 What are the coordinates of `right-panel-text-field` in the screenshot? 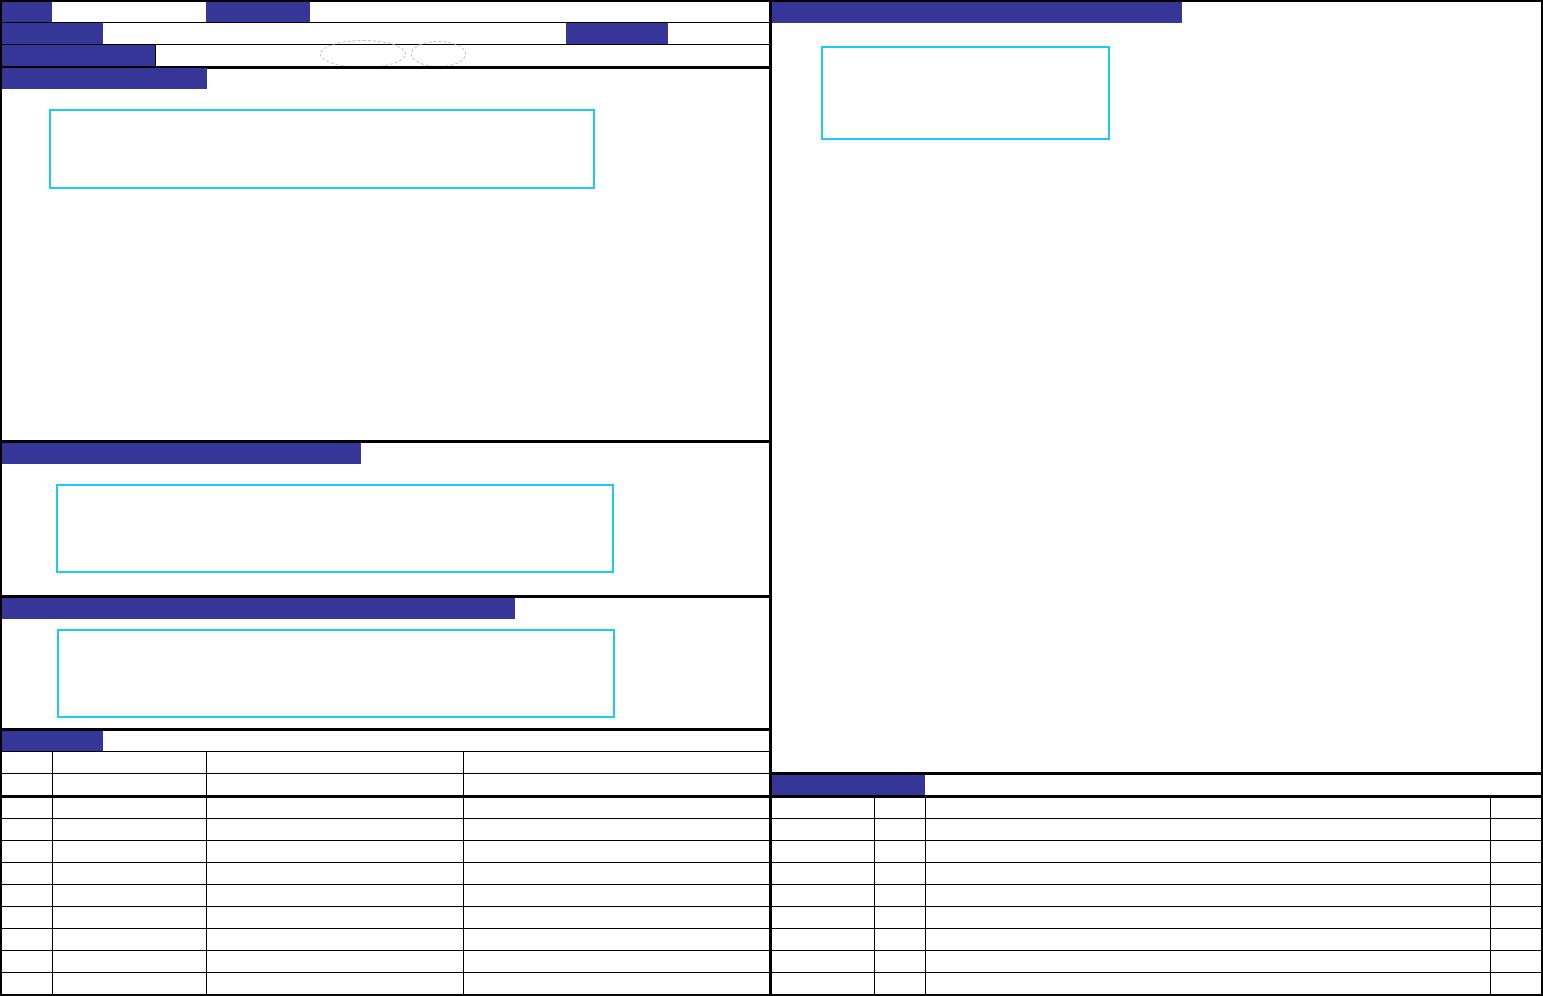 It's located at (965, 93).